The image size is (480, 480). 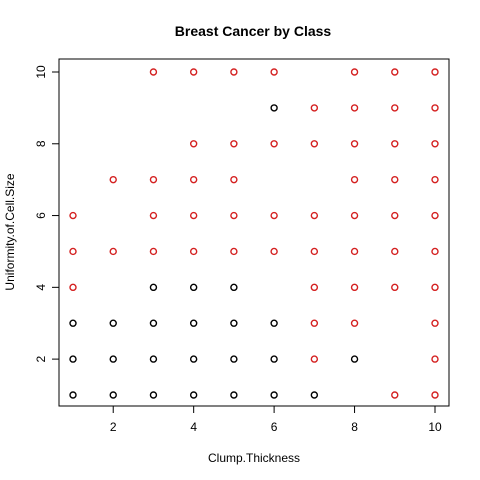 I want to click on x-tick-label: 4, so click(x=193, y=427).